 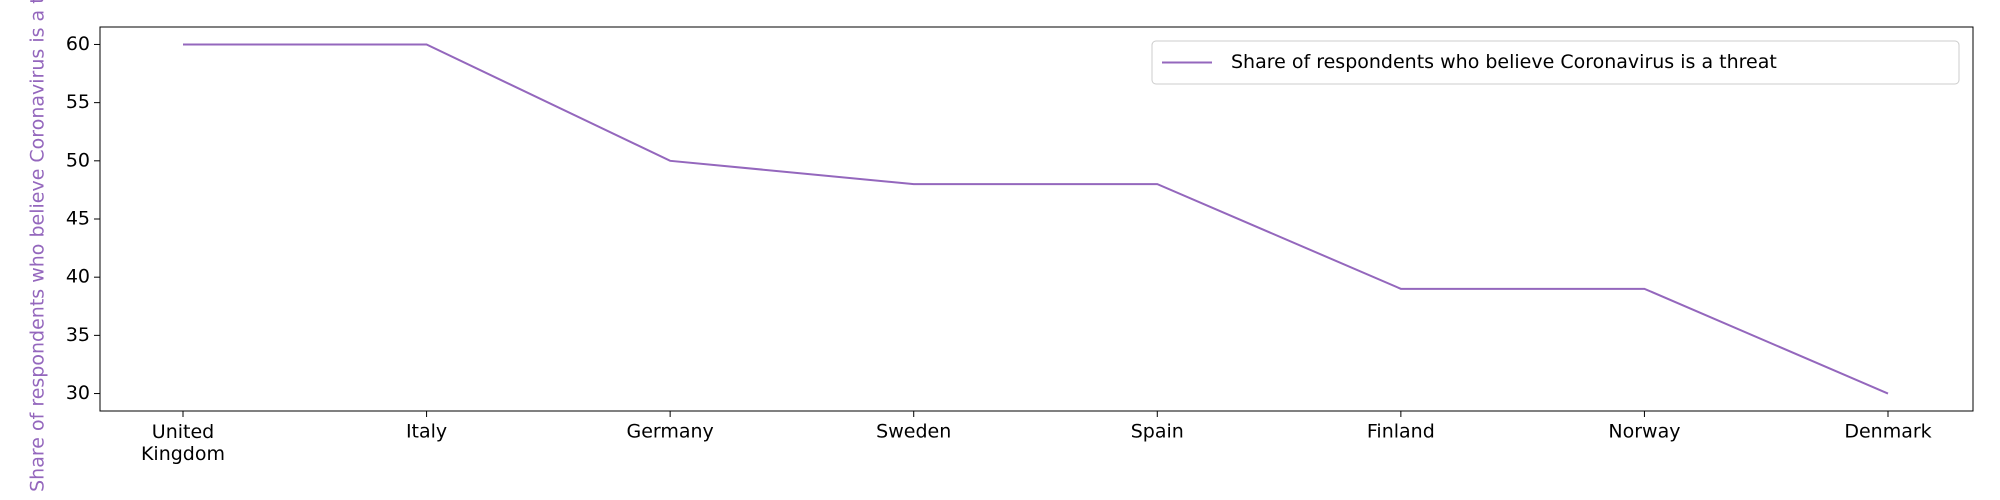 What do you see at coordinates (913, 432) in the screenshot?
I see `x-tick-label: Sweden` at bounding box center [913, 432].